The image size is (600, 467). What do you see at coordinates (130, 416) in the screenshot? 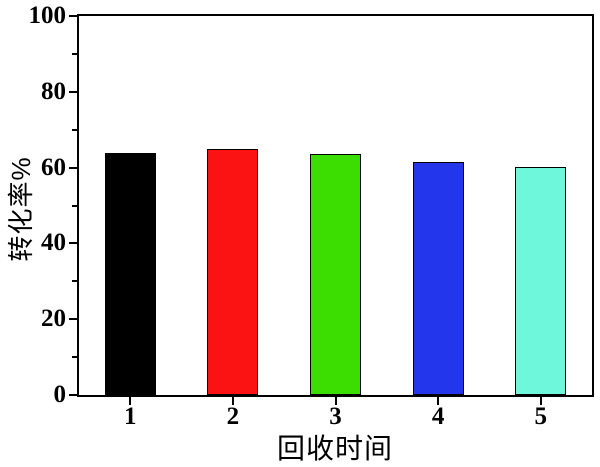
I see `x-tick-label-1: 1` at bounding box center [130, 416].